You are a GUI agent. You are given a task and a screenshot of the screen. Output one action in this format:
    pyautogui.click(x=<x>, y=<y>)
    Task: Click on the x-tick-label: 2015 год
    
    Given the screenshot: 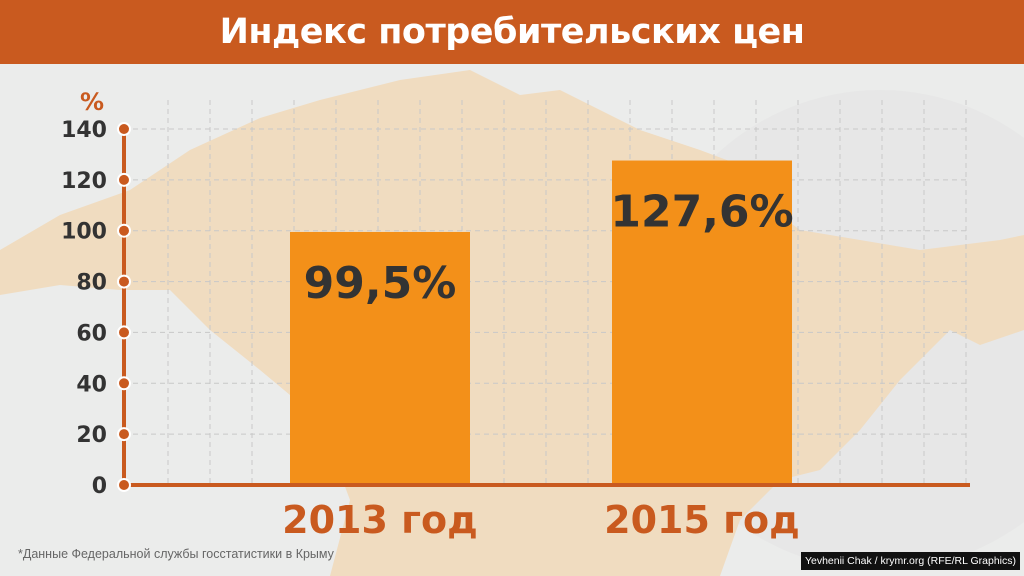 What is the action you would take?
    pyautogui.click(x=702, y=520)
    